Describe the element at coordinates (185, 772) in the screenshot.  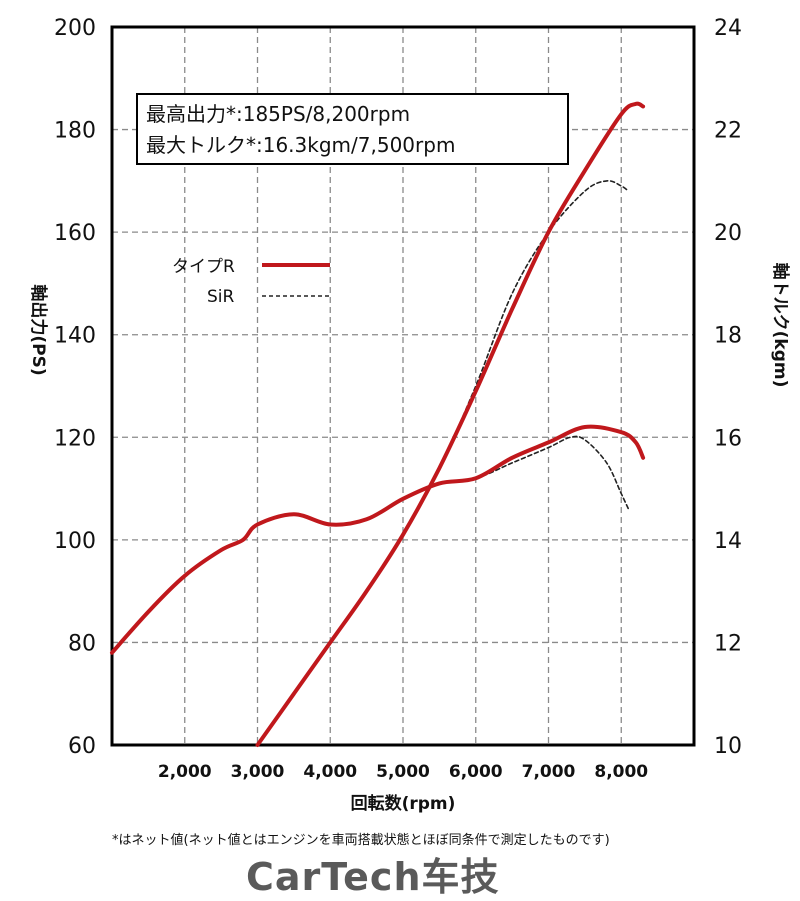
I see `x-tick-label: 2,000` at that location.